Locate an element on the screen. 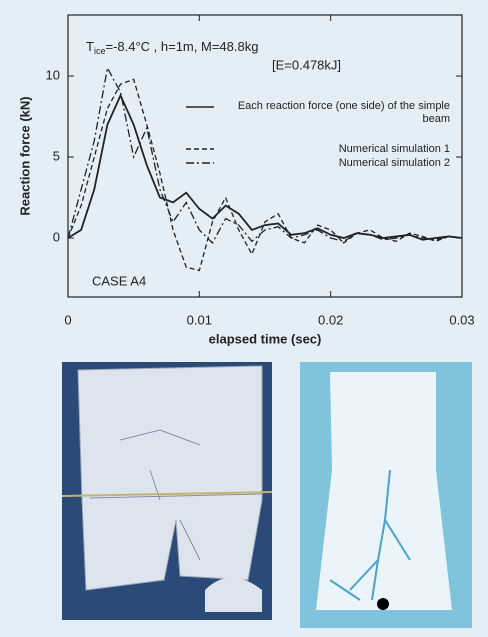  annotation: Tice=-8.4°C , h=1m, M=48.8kg is located at coordinates (172, 47).